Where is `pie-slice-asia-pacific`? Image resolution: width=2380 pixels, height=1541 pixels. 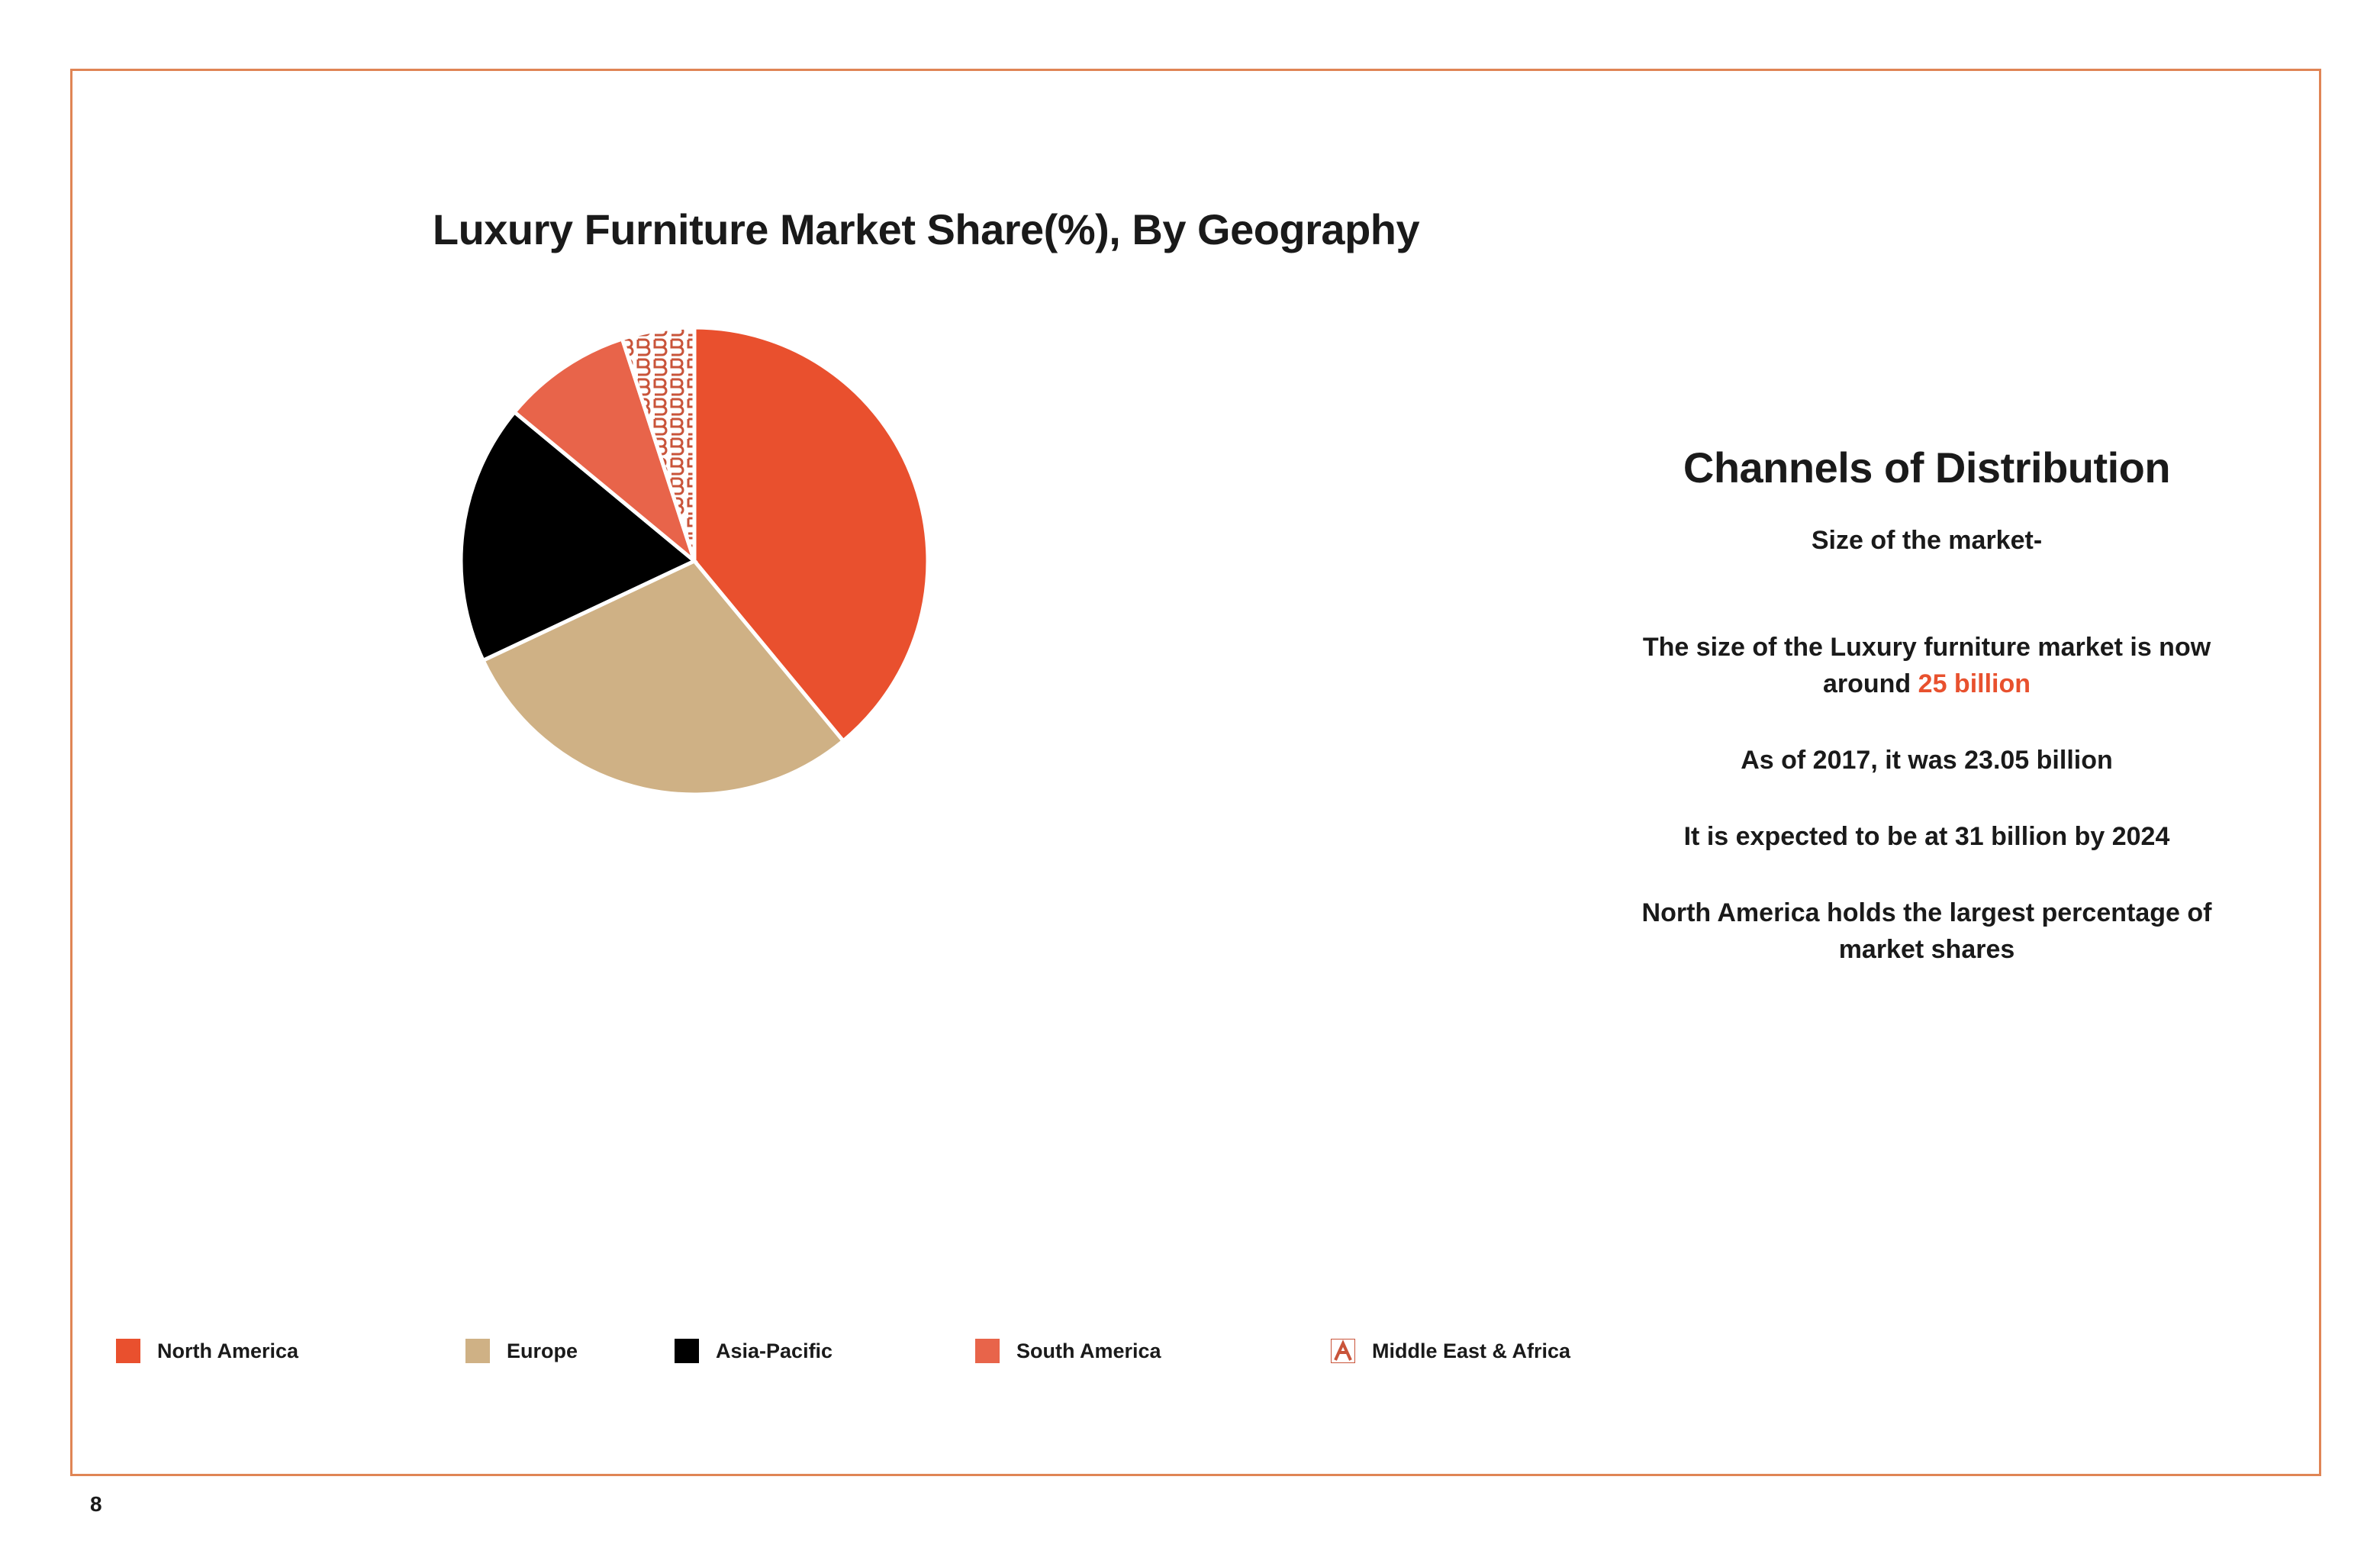 pie-slice-asia-pacific is located at coordinates (578, 536).